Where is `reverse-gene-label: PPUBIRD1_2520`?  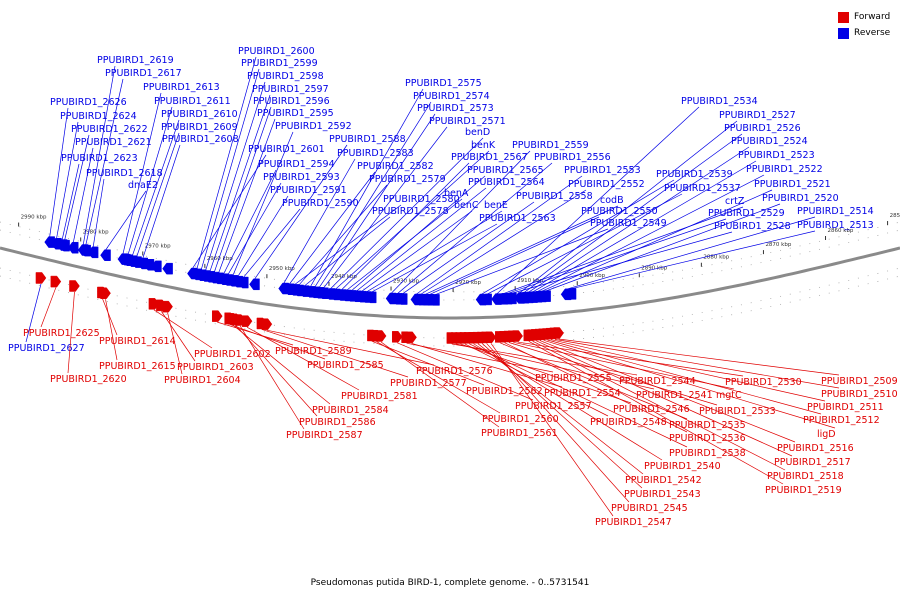 reverse-gene-label: PPUBIRD1_2520 is located at coordinates (800, 198).